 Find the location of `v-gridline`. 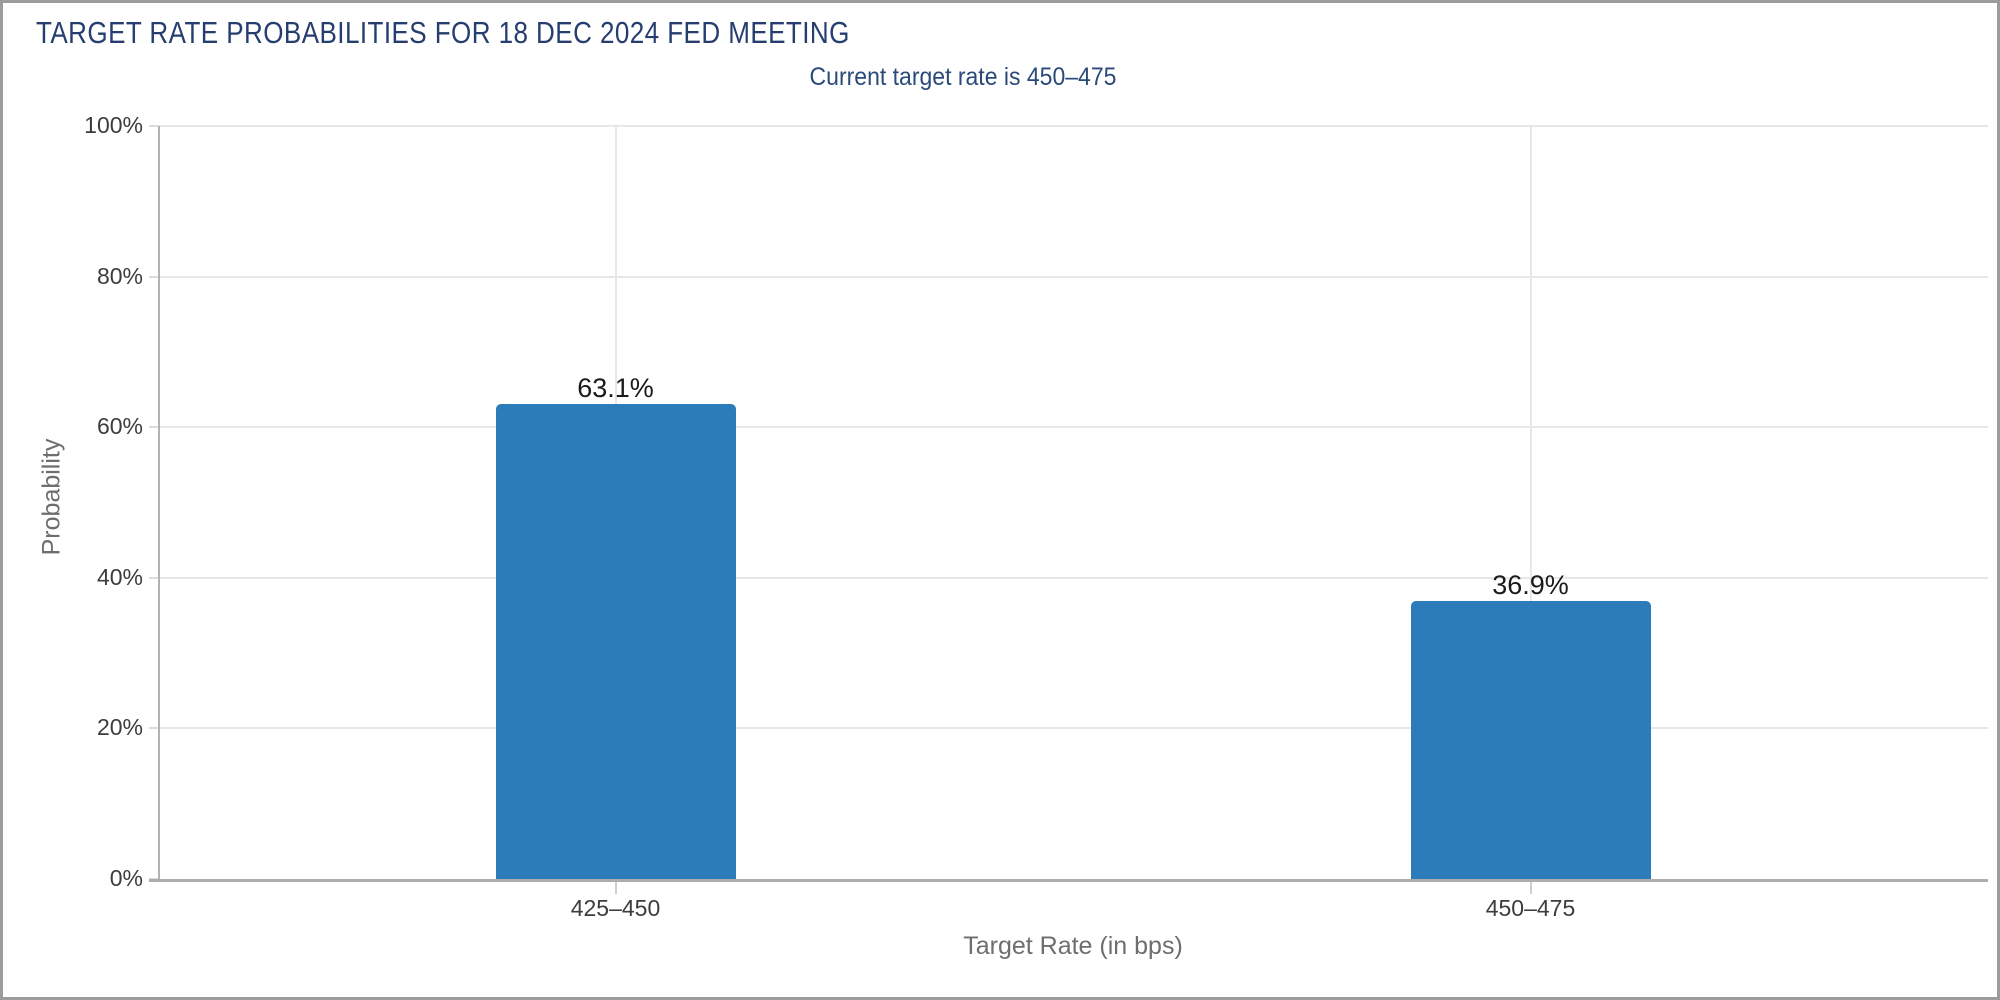

v-gridline is located at coordinates (1530, 502).